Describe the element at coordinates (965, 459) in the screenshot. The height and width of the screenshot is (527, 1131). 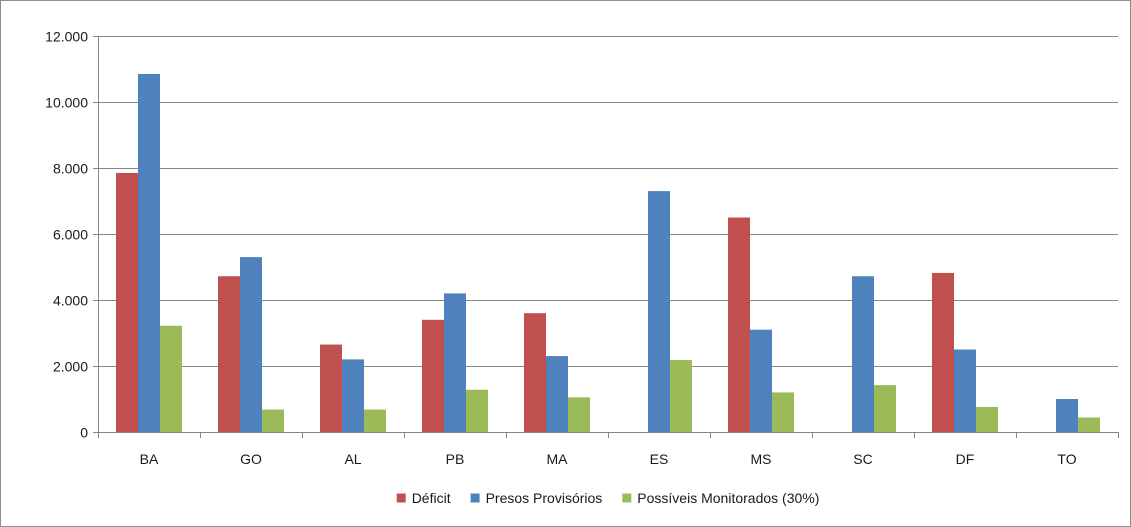
I see `x-category-label: DF` at that location.